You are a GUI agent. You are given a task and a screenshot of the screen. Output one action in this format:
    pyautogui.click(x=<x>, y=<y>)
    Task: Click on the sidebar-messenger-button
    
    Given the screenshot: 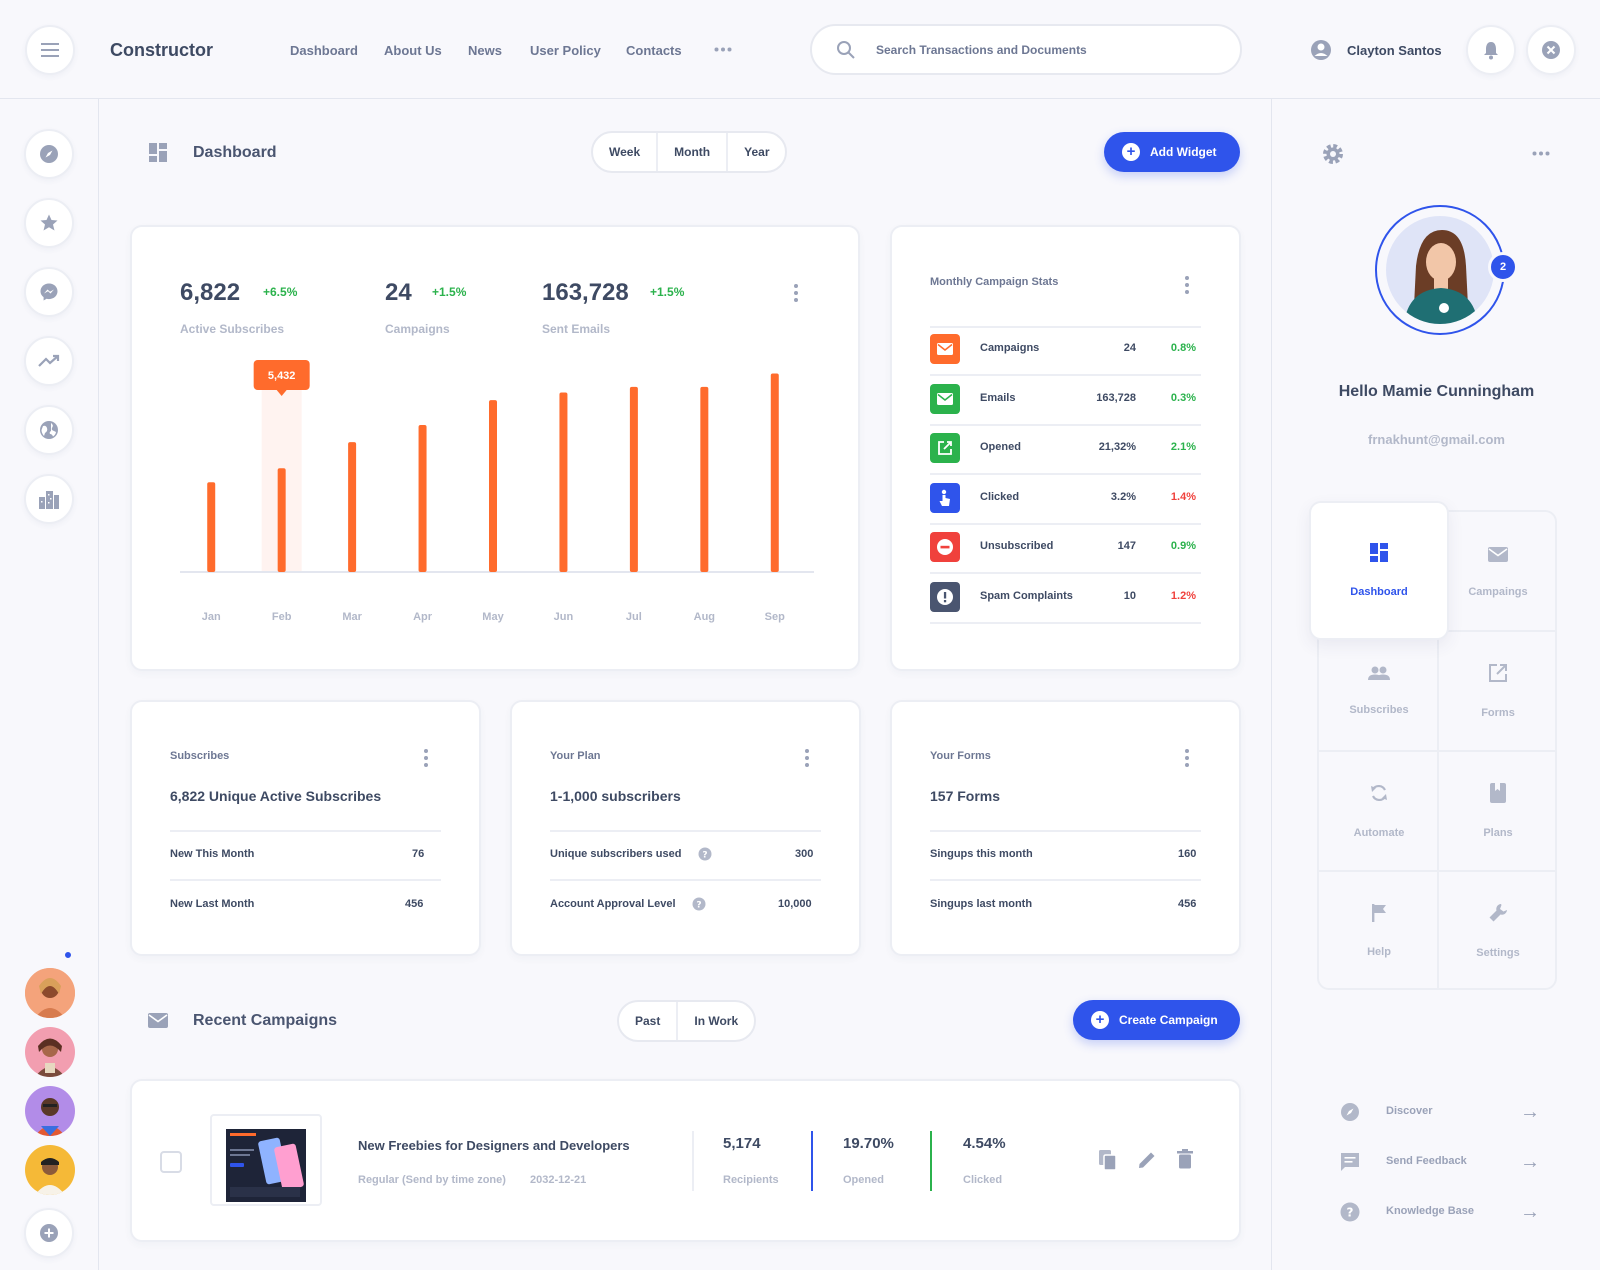 What is the action you would take?
    pyautogui.click(x=49, y=292)
    